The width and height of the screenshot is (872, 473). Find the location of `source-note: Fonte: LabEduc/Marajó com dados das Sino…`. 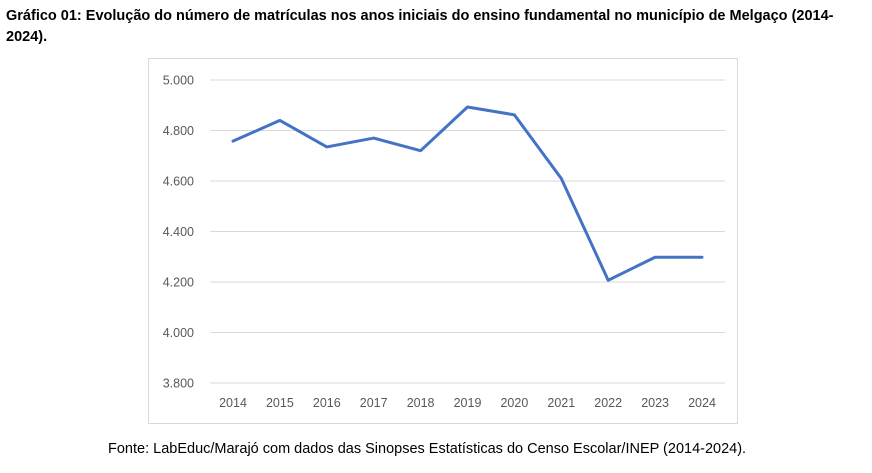

source-note: Fonte: LabEduc/Marajó com dados das Sino… is located at coordinates (427, 449).